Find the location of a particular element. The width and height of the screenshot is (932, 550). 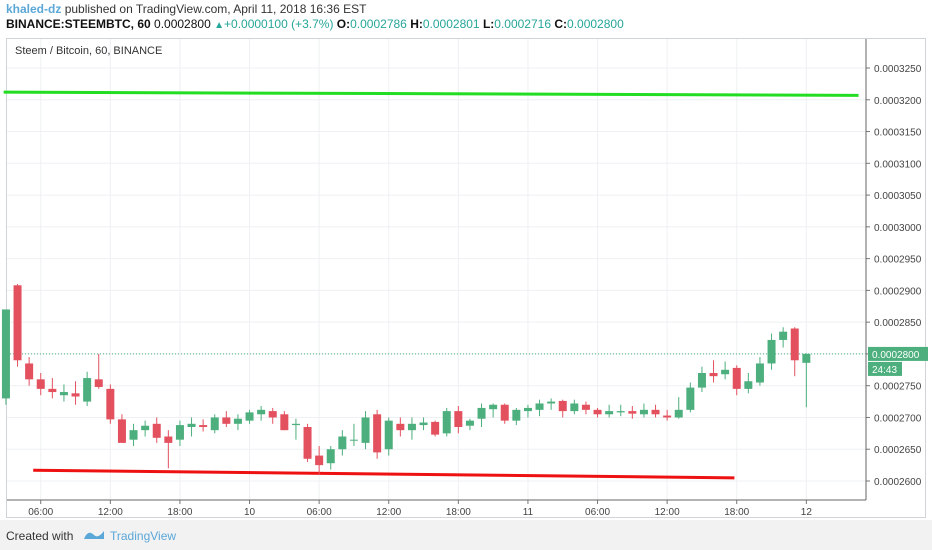

price-tags: 0.0002800 24:43 is located at coordinates (898, 361).